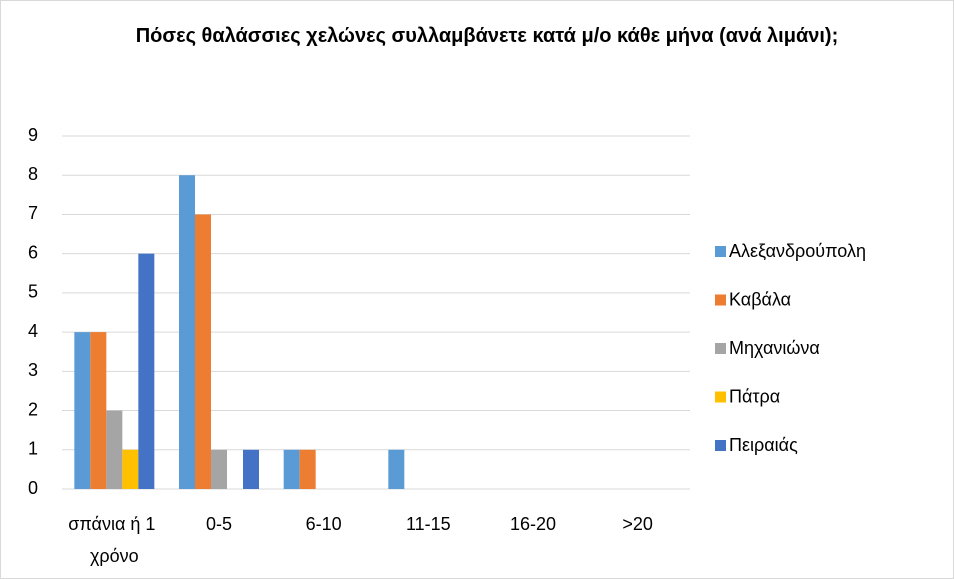  I want to click on x-tick-label: 11-15, so click(428, 524).